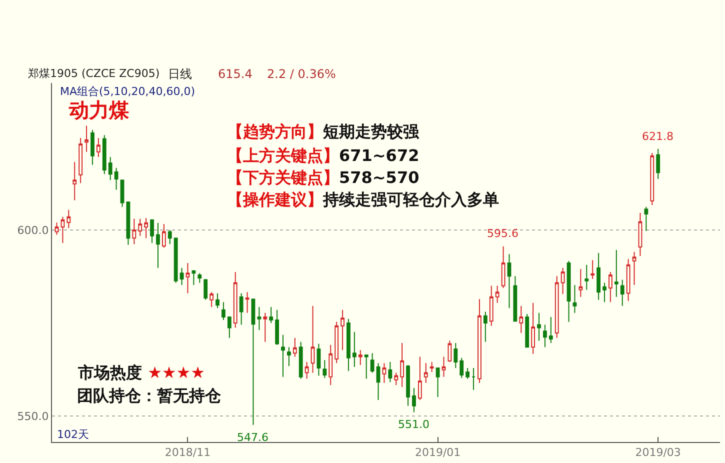 Image resolution: width=725 pixels, height=463 pixels. I want to click on annotation: 551.0, so click(414, 424).